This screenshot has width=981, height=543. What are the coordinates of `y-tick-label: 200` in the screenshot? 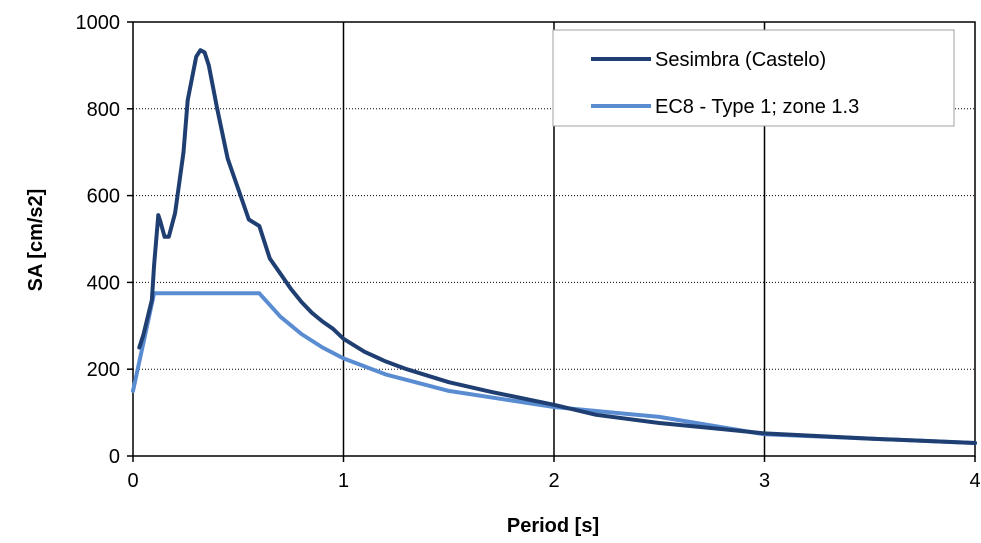 It's located at (103, 370).